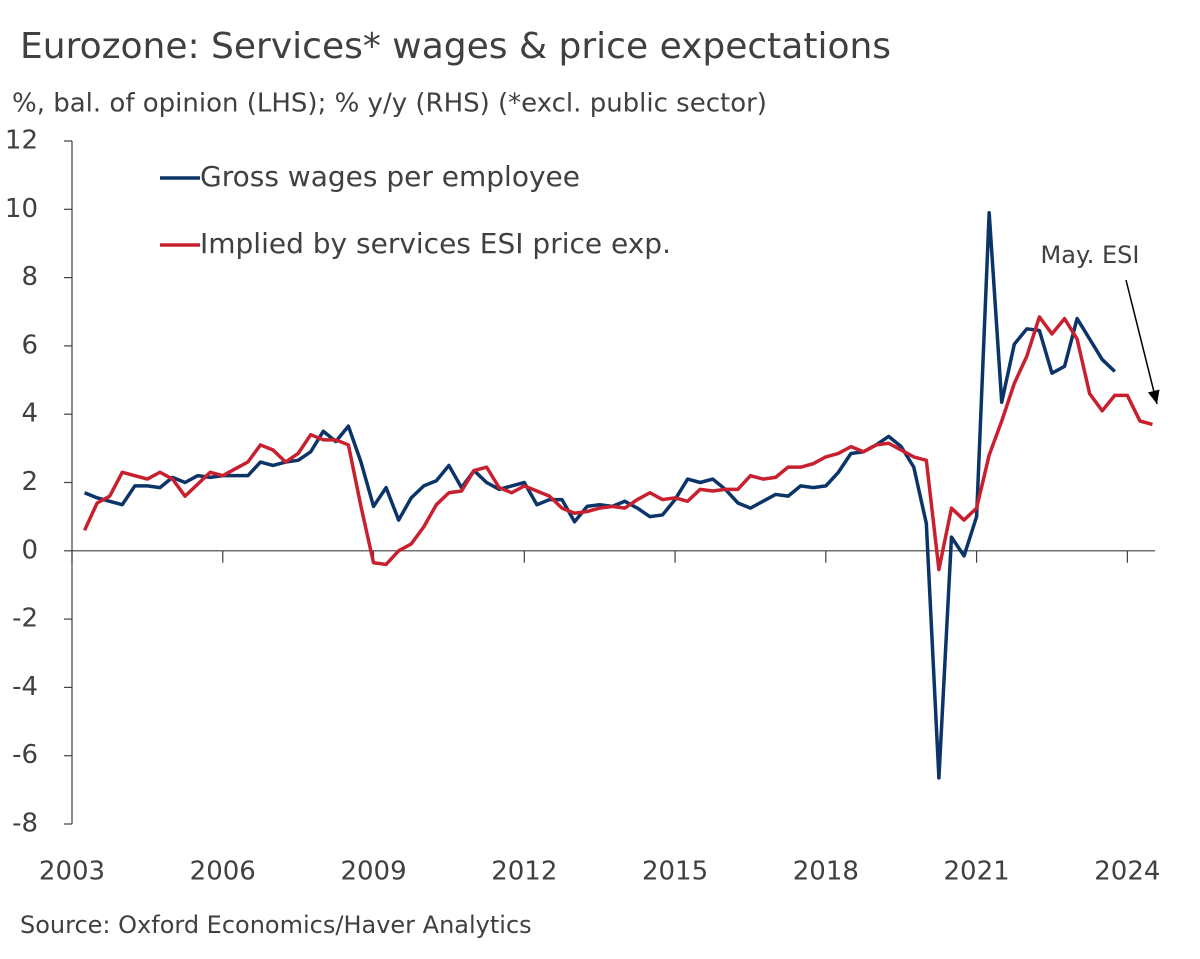  I want to click on x-tick-label: 2006, so click(223, 872).